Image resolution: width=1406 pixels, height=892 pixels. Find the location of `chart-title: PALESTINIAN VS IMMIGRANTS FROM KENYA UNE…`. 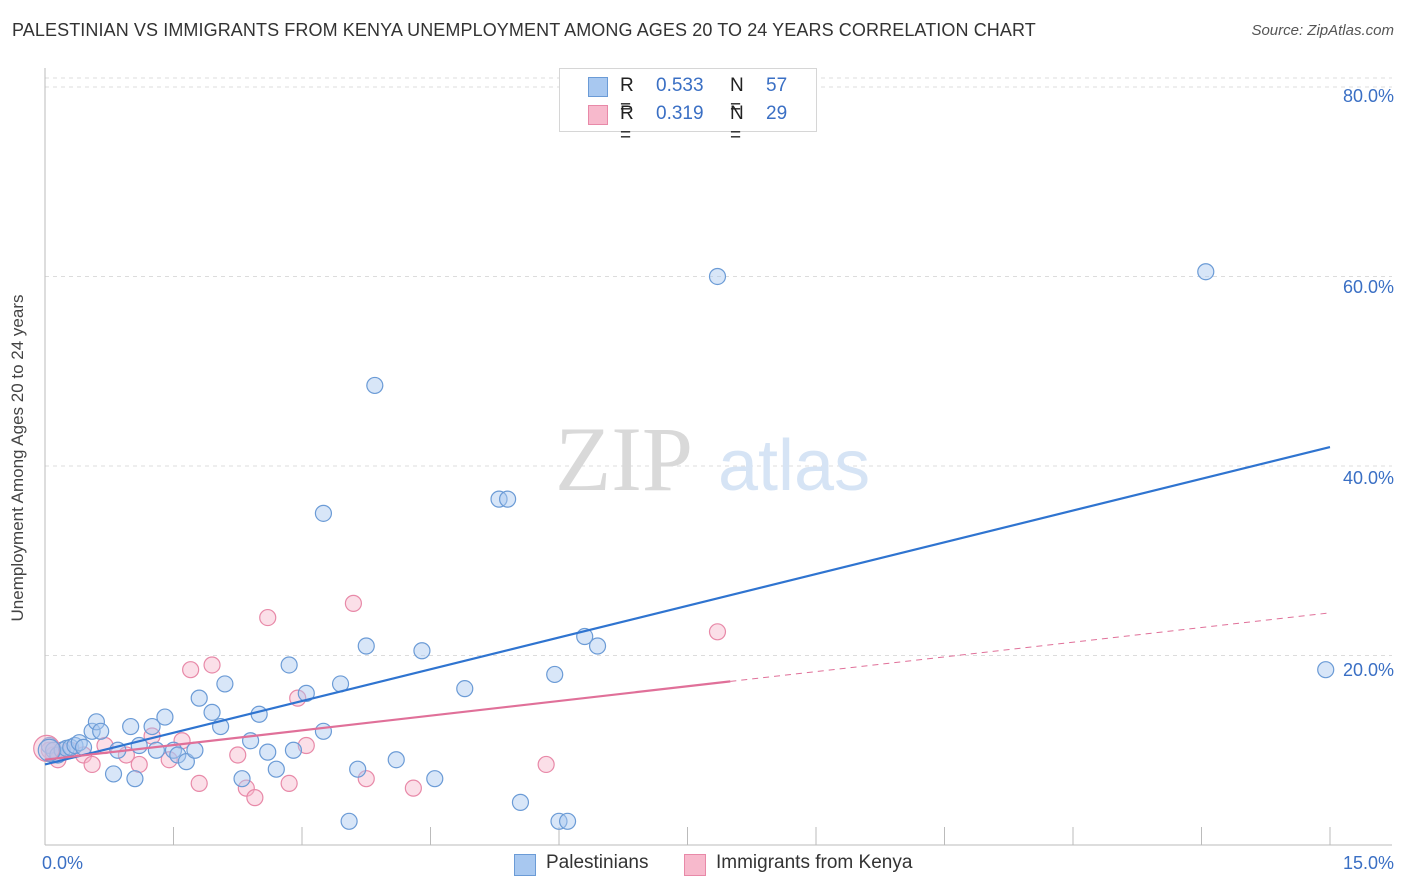

chart-title: PALESTINIAN VS IMMIGRANTS FROM KENYA UNE… is located at coordinates (524, 30).